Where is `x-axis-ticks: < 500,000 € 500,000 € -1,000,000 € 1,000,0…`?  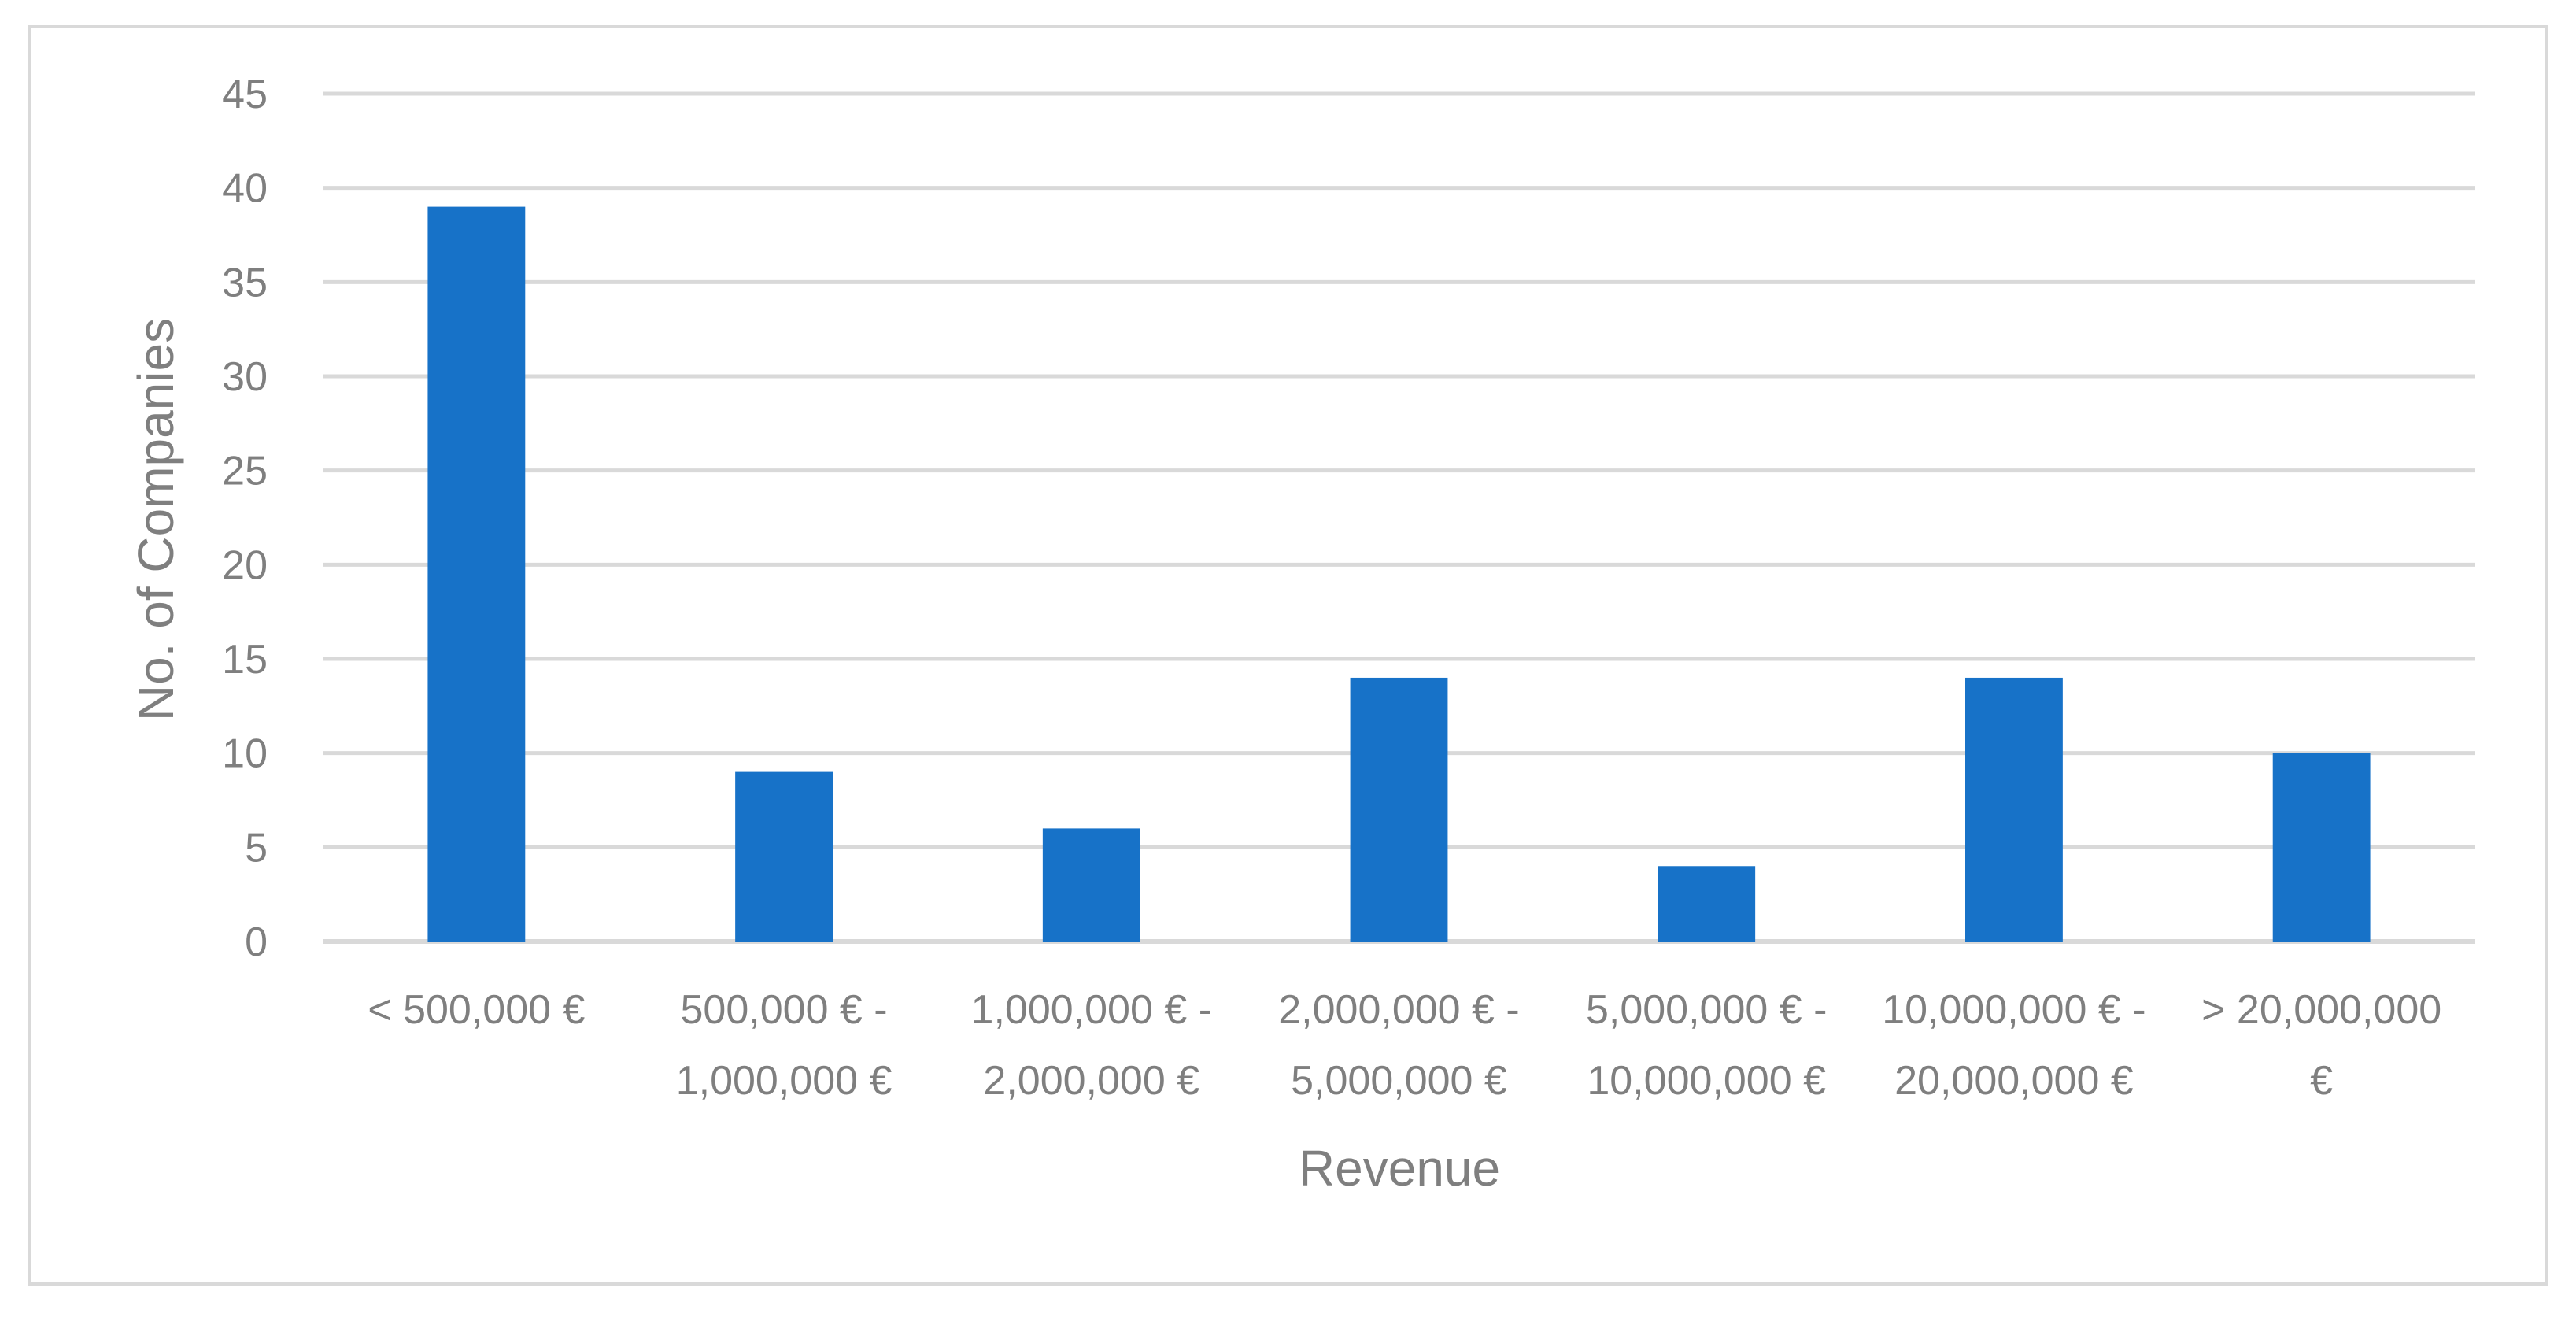 x-axis-ticks: < 500,000 € 500,000 € -1,000,000 € 1,000,0… is located at coordinates (1404, 1045).